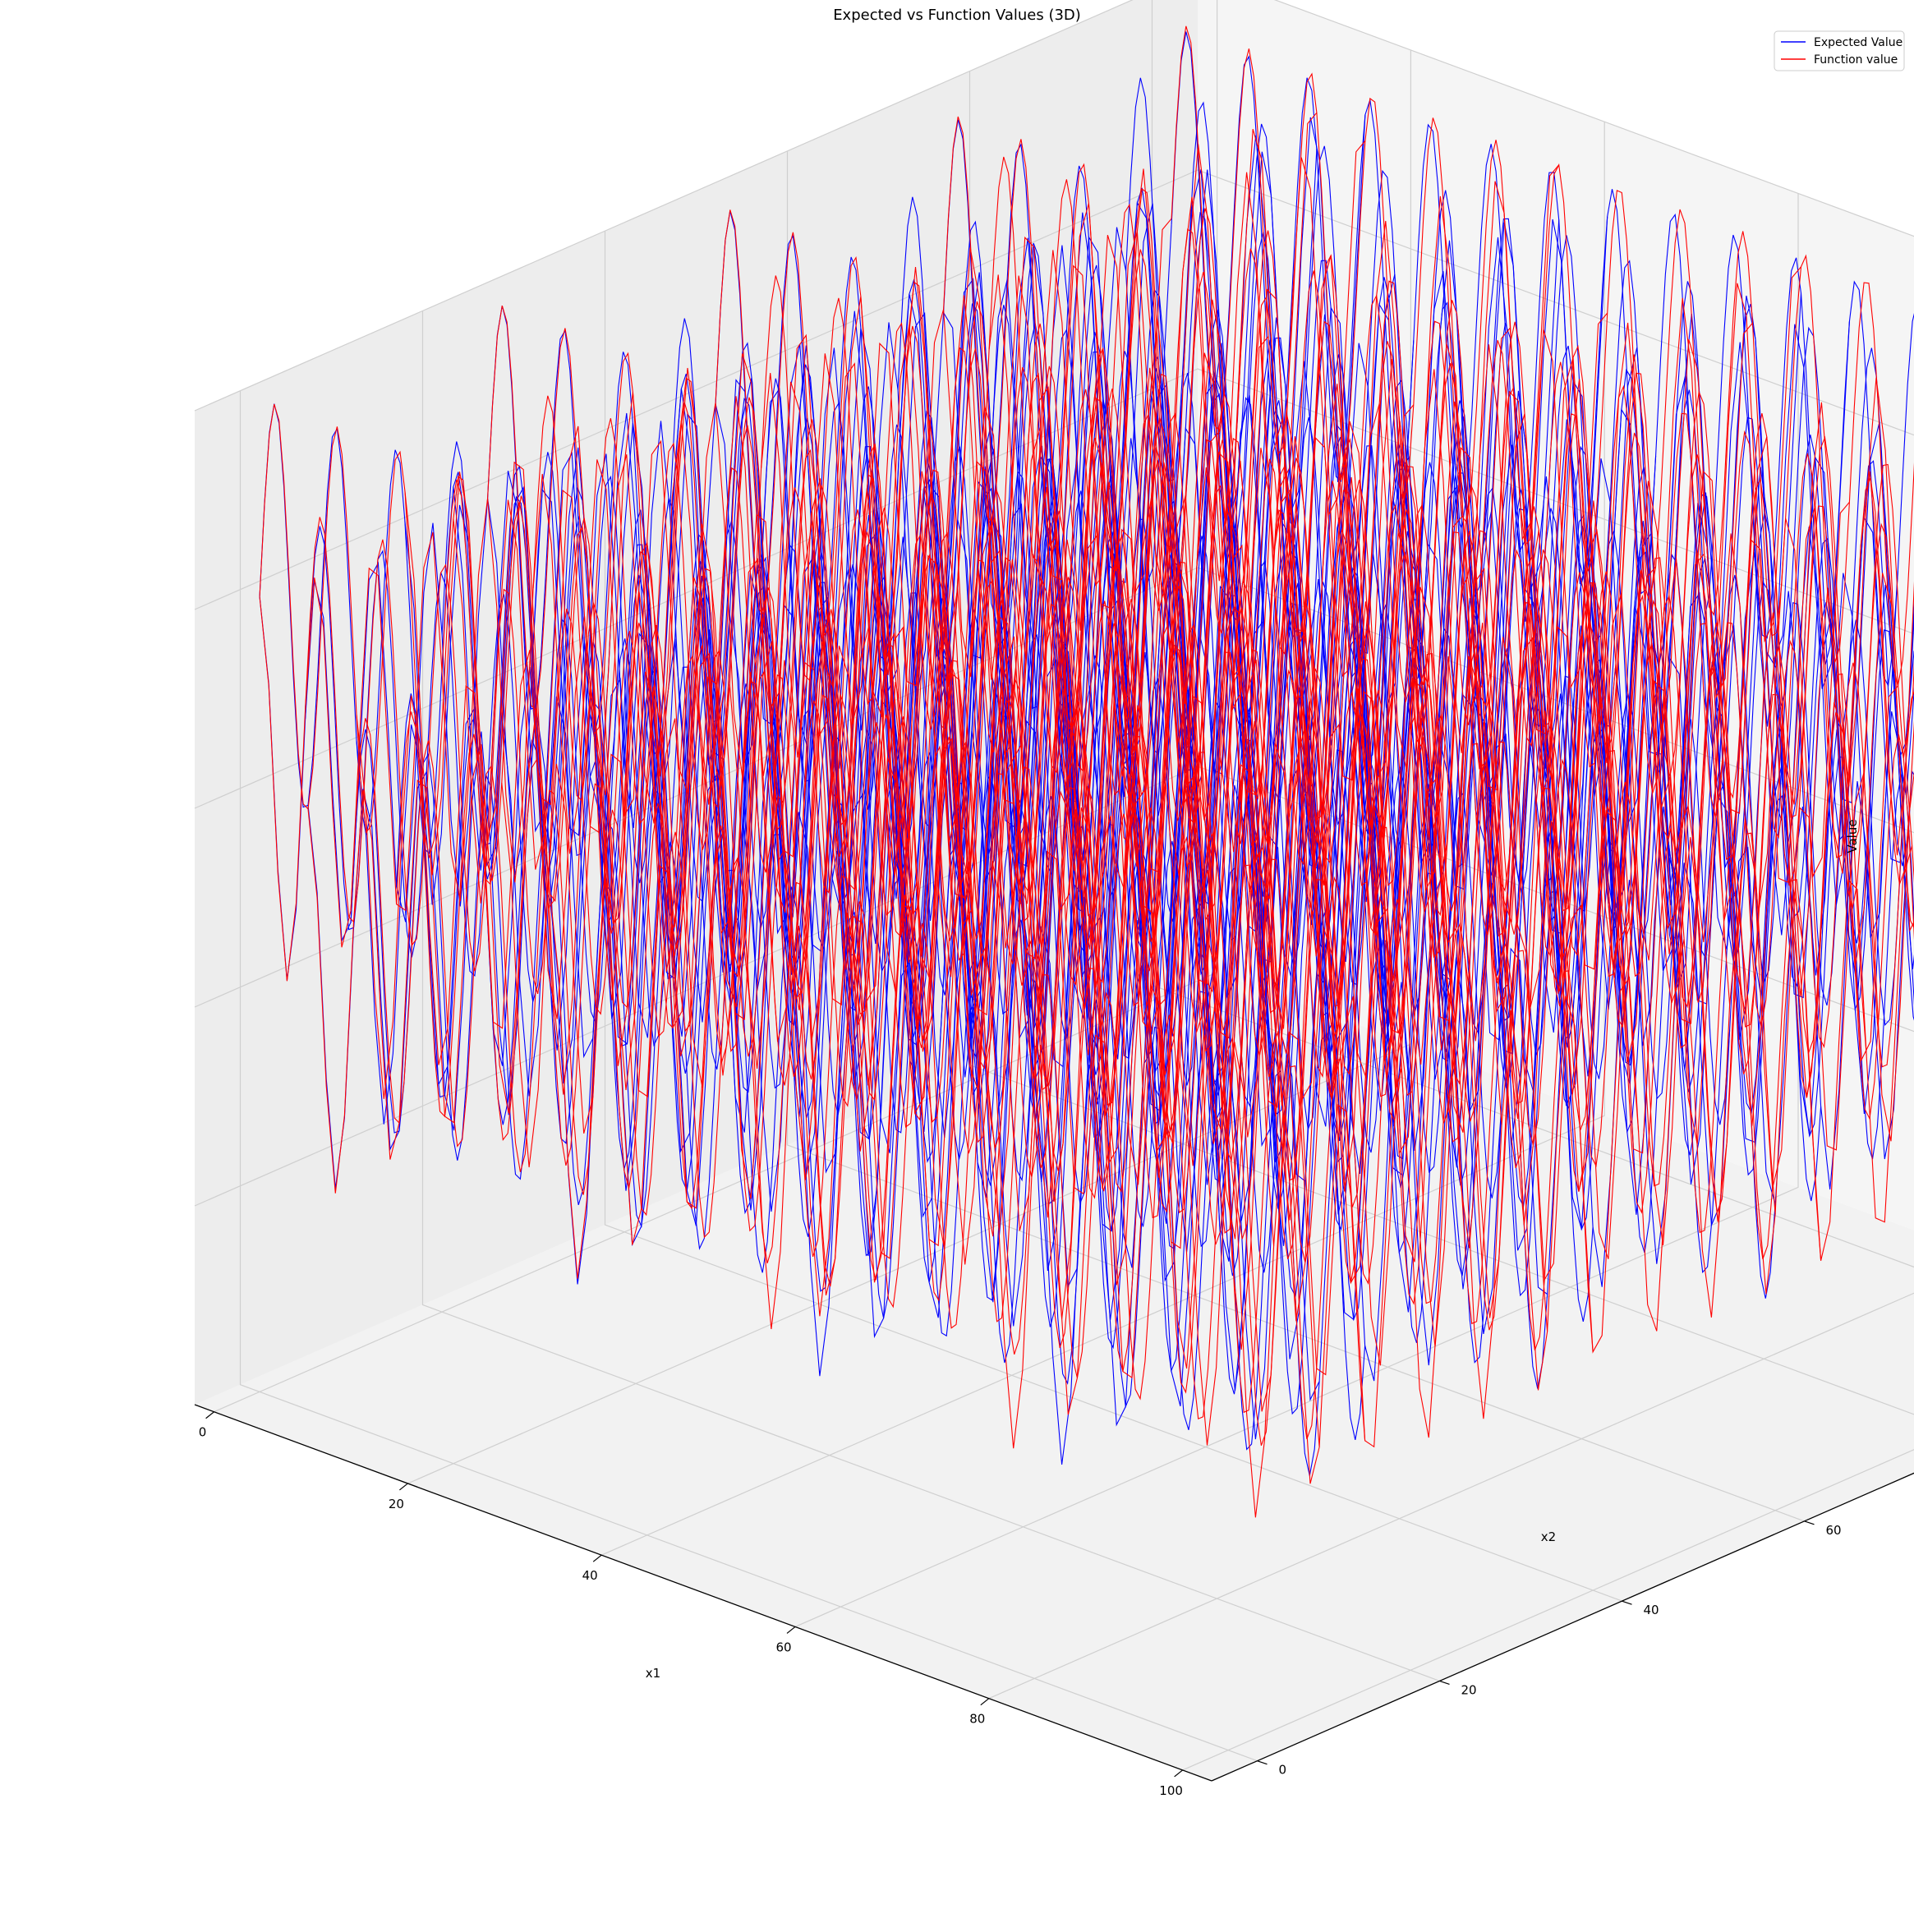  What do you see at coordinates (1283, 1770) in the screenshot?
I see `y-tick-label: 0` at bounding box center [1283, 1770].